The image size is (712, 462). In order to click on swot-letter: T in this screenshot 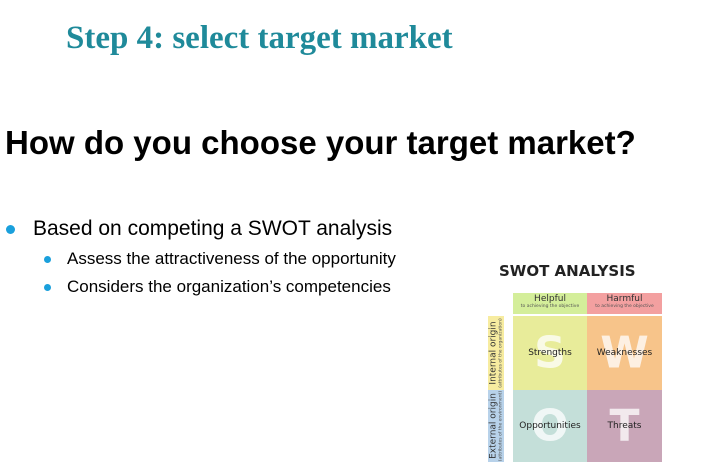, I will do `click(624, 426)`.